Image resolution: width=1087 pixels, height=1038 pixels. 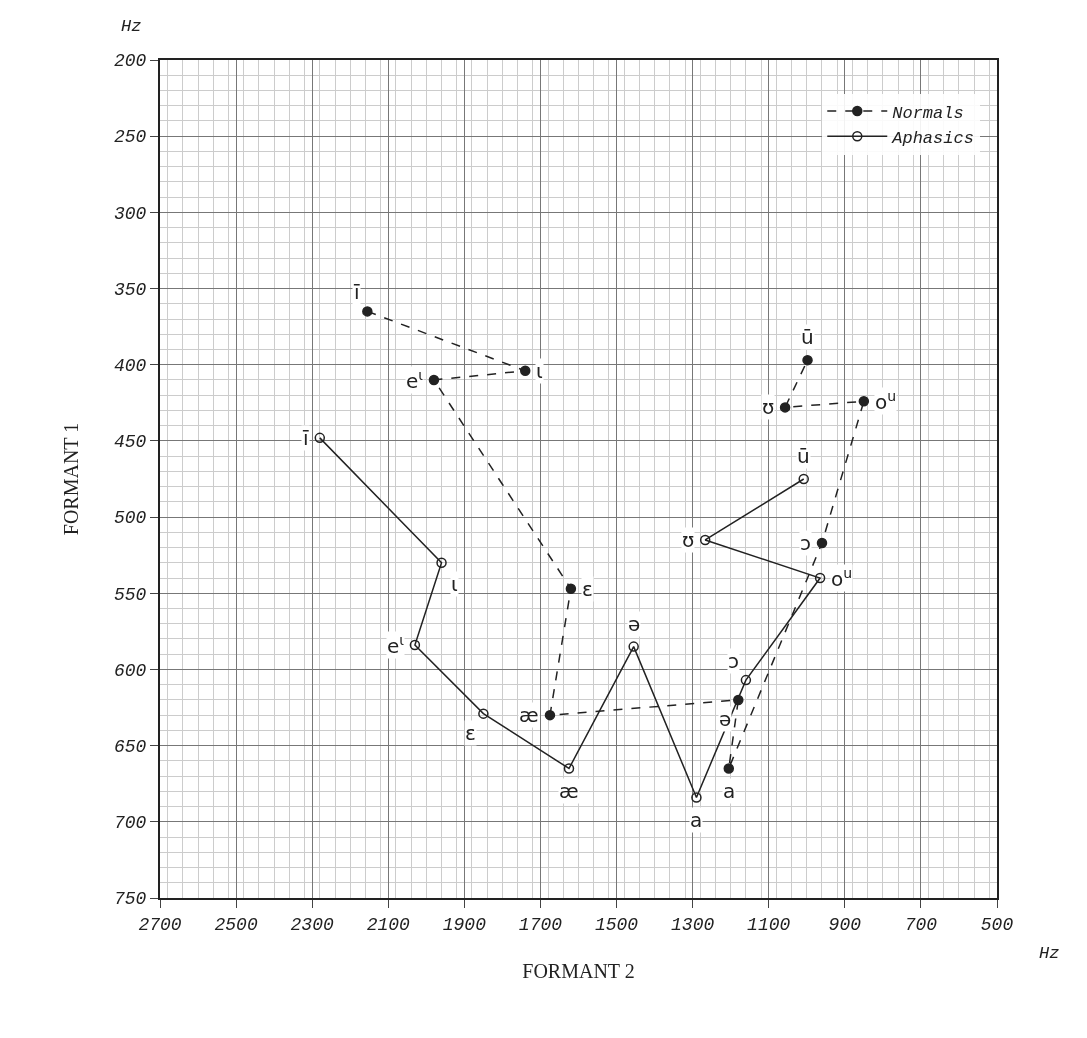 I want to click on legend-label: Aphasics, so click(x=932, y=138).